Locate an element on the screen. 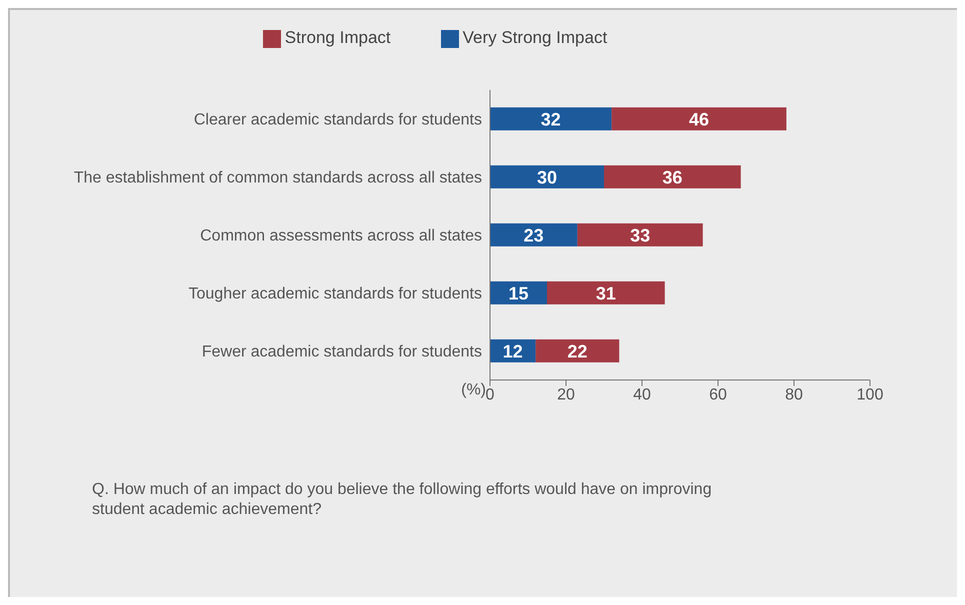  y-tick-label: Common assessments across all states is located at coordinates (341, 236).